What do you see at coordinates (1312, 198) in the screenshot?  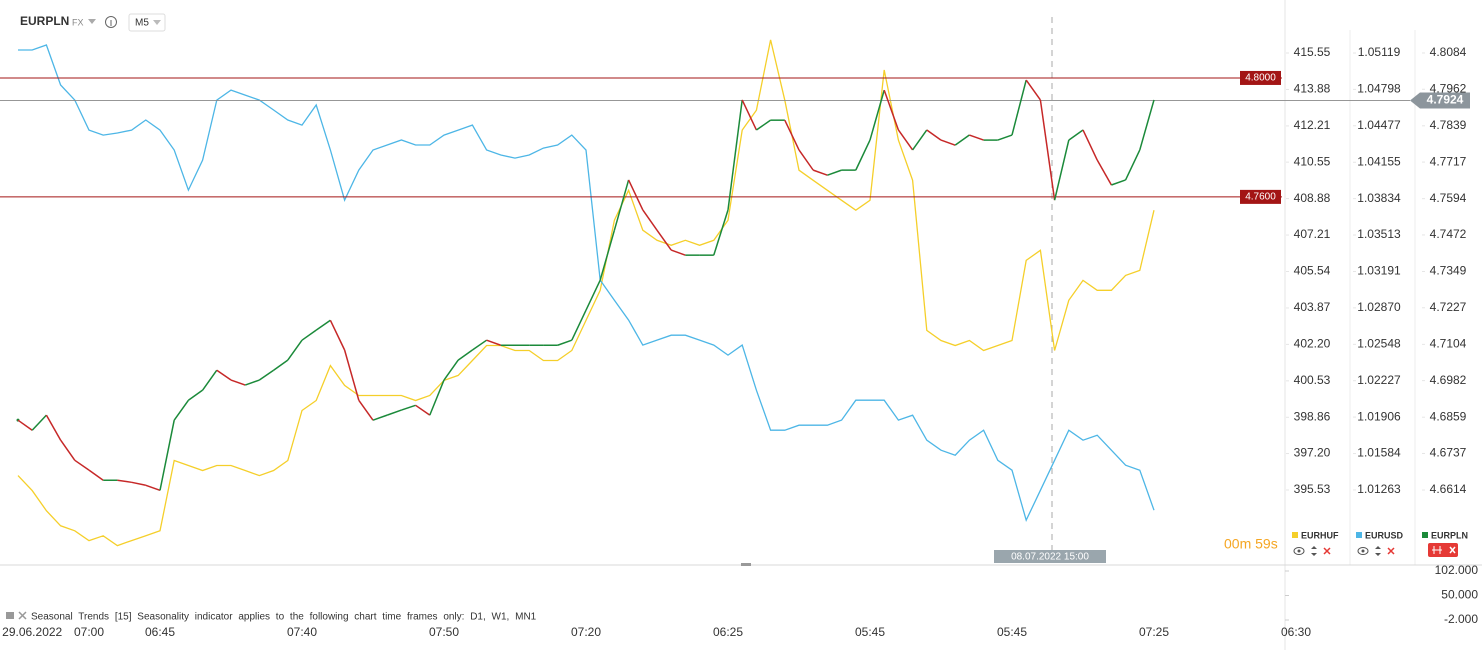 I see `y-tick-label: 408.88` at bounding box center [1312, 198].